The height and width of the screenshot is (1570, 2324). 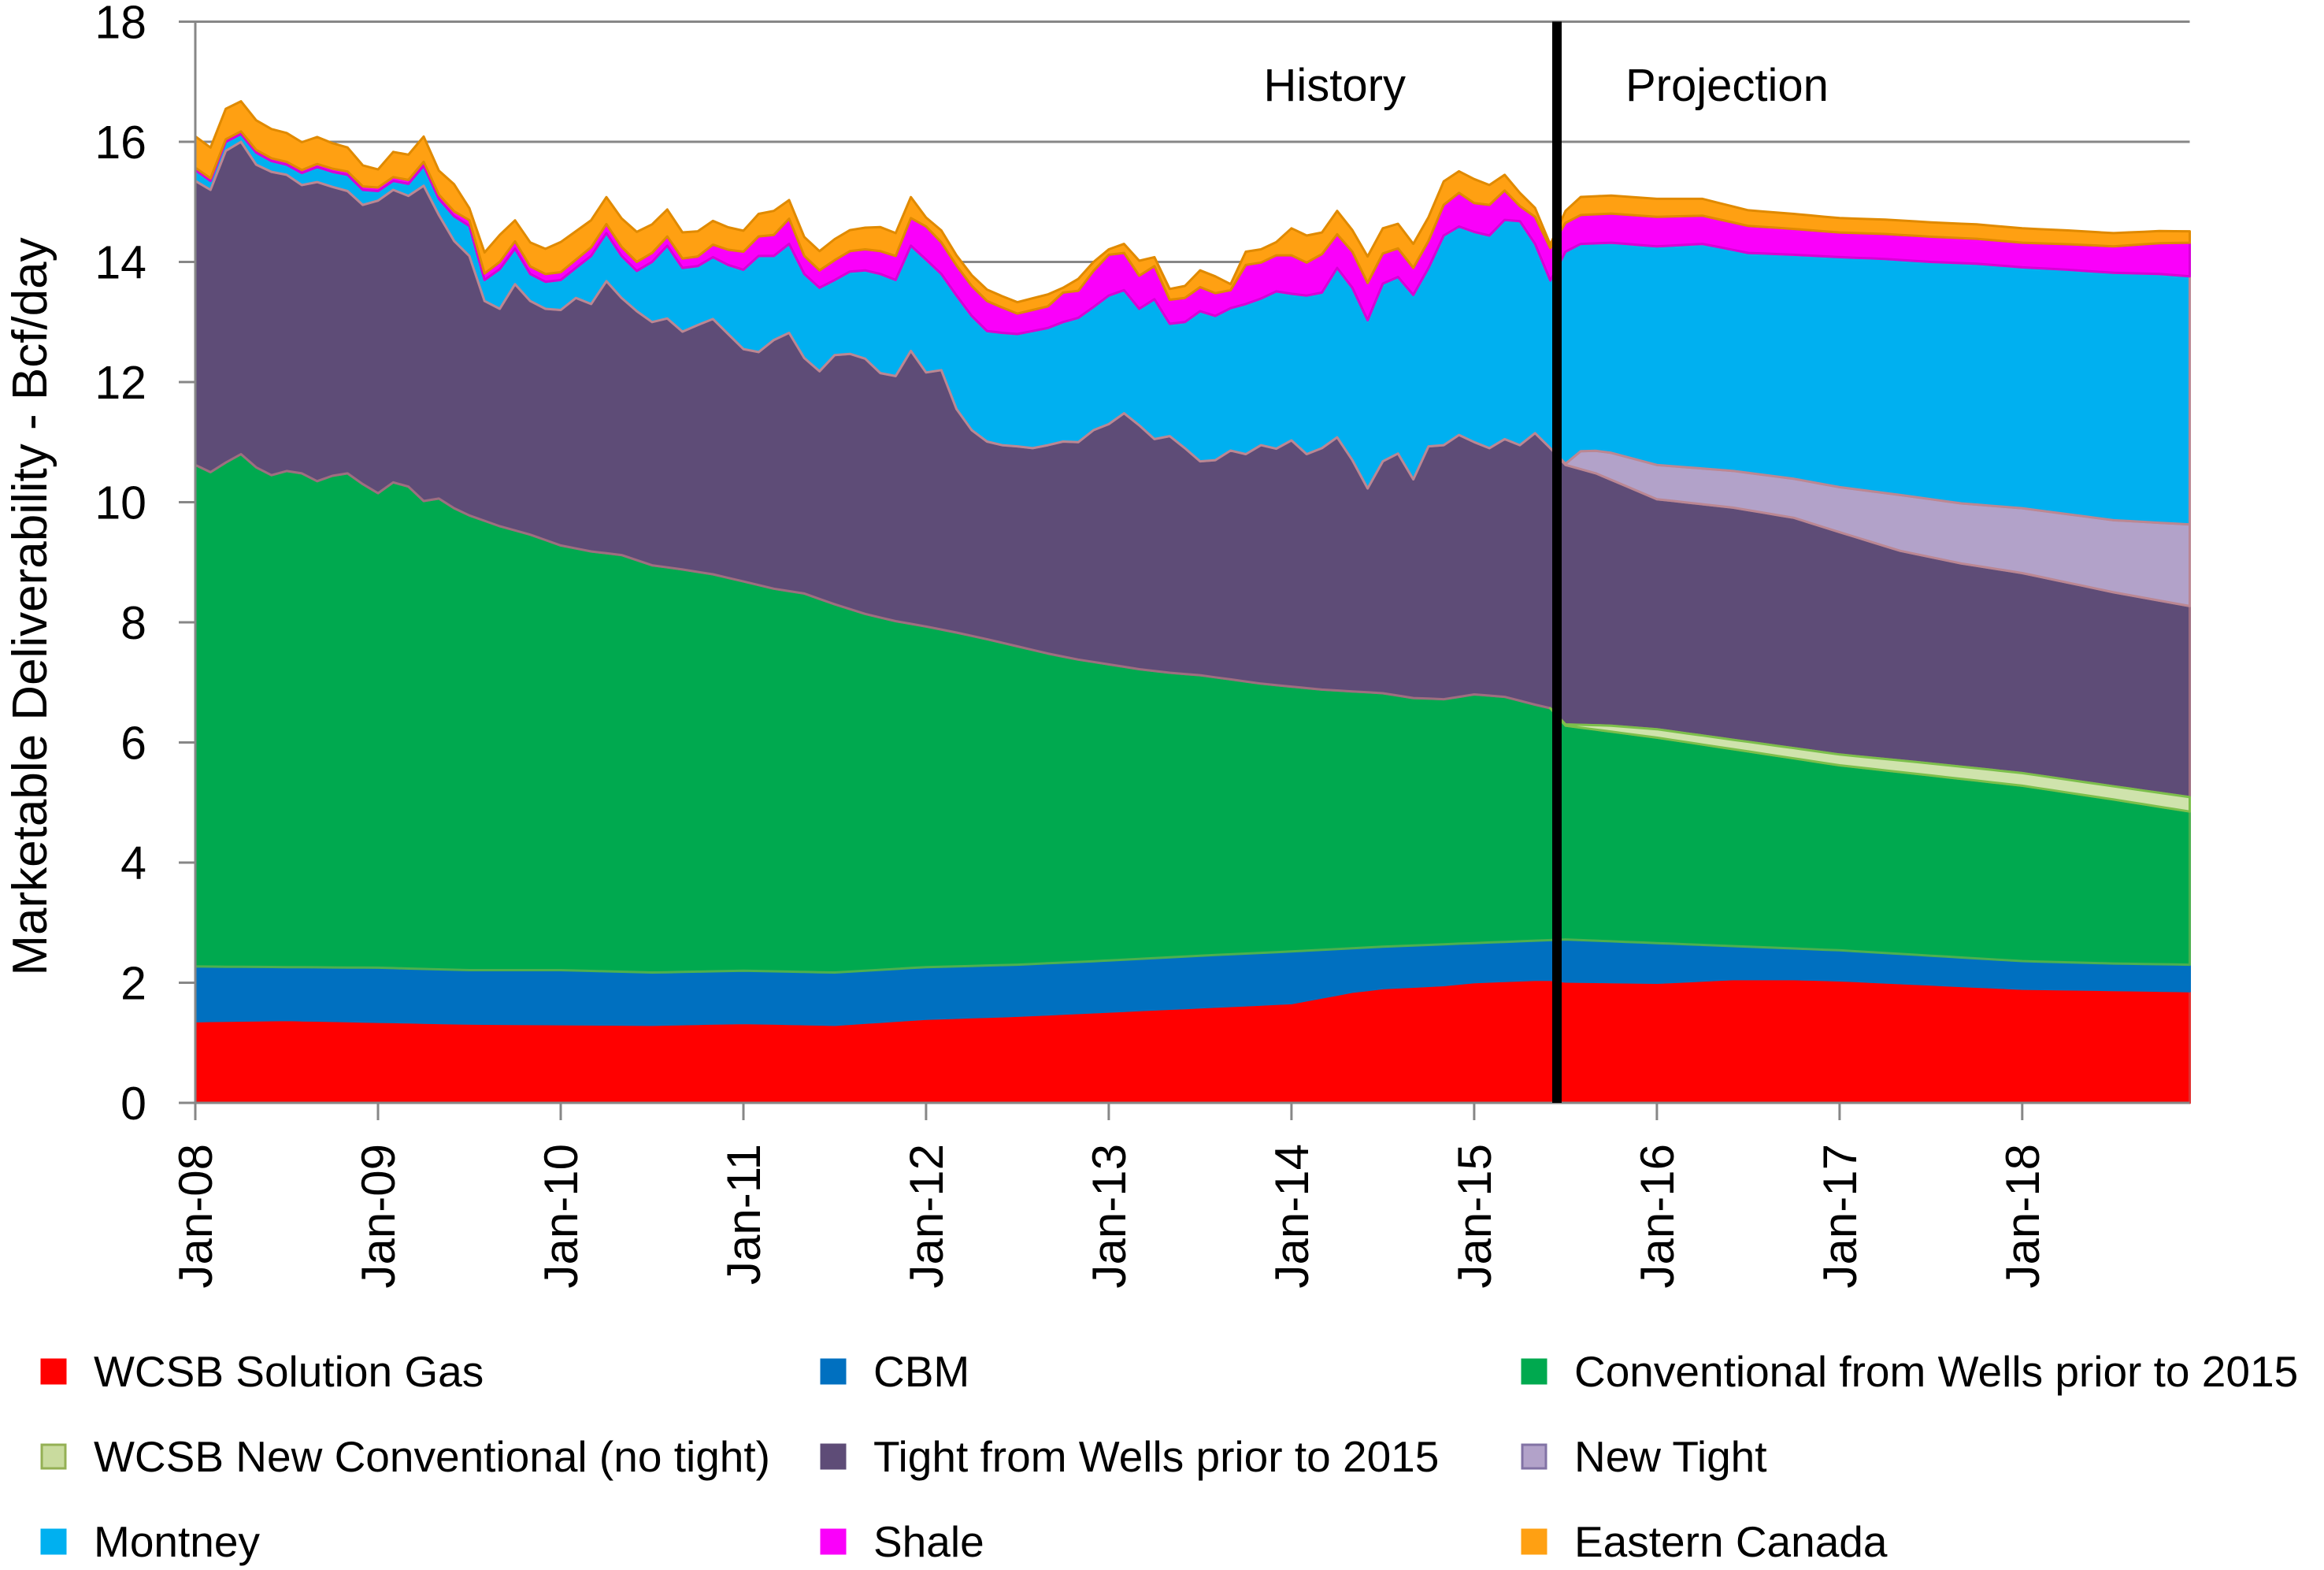 I want to click on svg-text:Conventional from Wells prior: Conventional from Wells prior to 2015, so click(x=1936, y=1372).